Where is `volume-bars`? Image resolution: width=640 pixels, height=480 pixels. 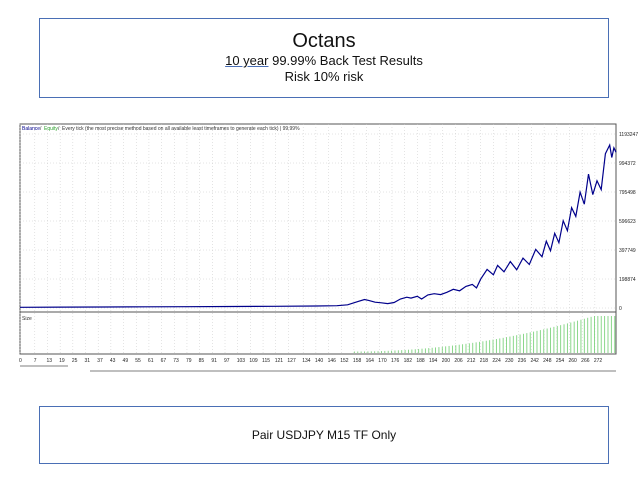
volume-bars is located at coordinates (484, 334).